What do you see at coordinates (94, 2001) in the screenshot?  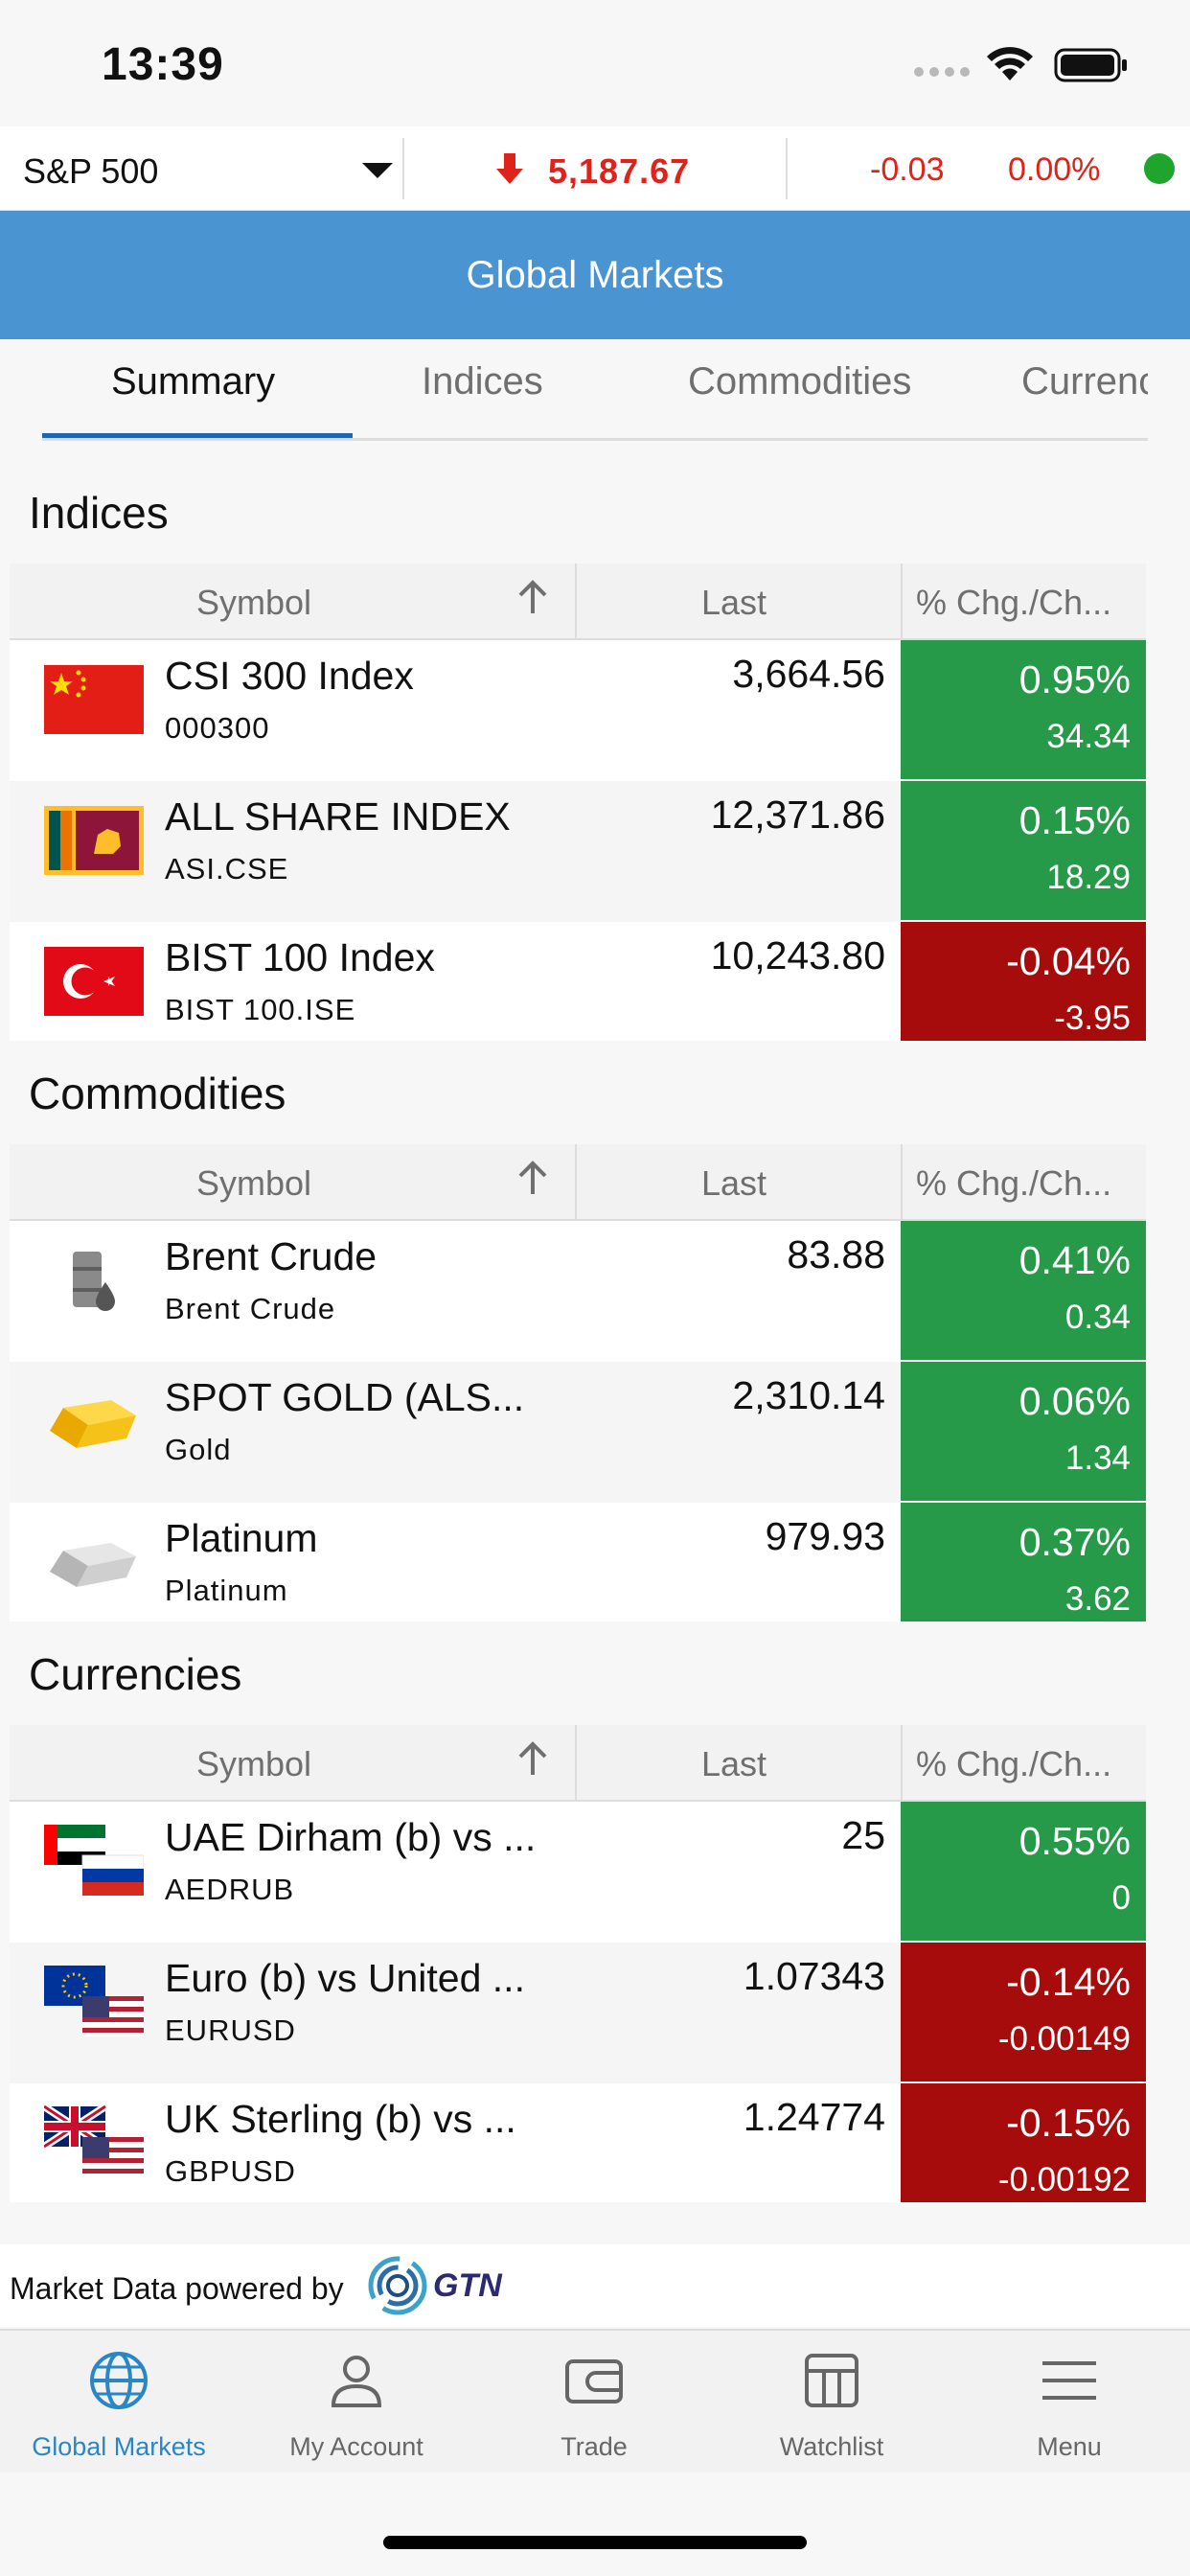 I see `eu-us-flags-icon` at bounding box center [94, 2001].